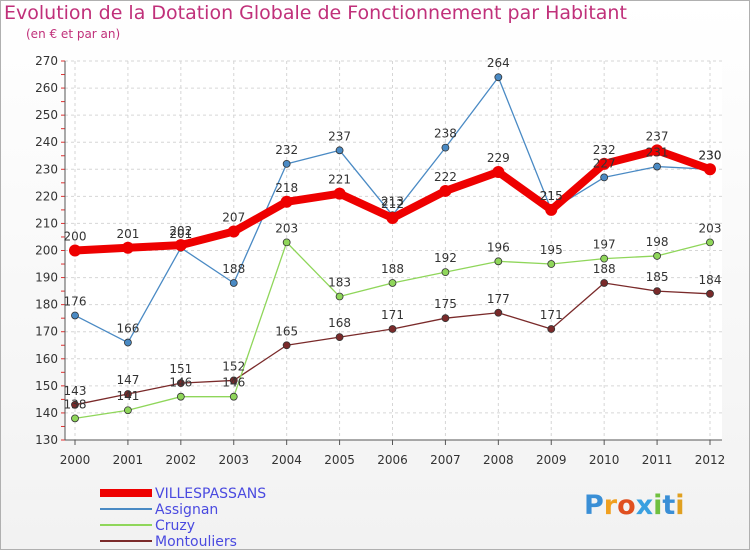 This screenshot has width=750, height=550. What do you see at coordinates (339, 136) in the screenshot?
I see `data-label: 237` at bounding box center [339, 136].